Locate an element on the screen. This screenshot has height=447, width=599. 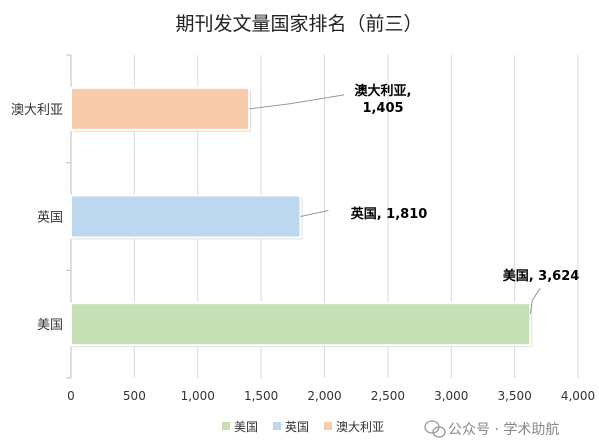
legend-item: 澳大利亚 is located at coordinates (354, 427).